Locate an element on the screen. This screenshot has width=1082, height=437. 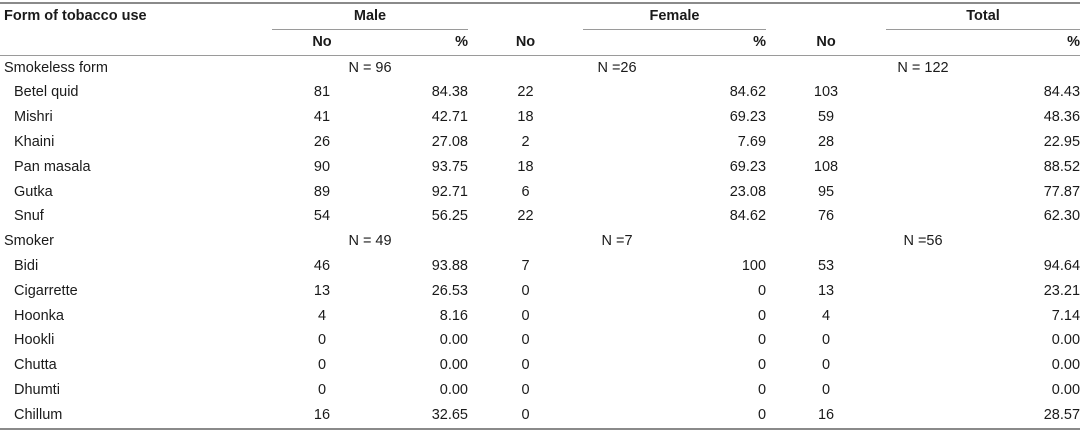
percent-cell: 23.21 is located at coordinates (1062, 290).